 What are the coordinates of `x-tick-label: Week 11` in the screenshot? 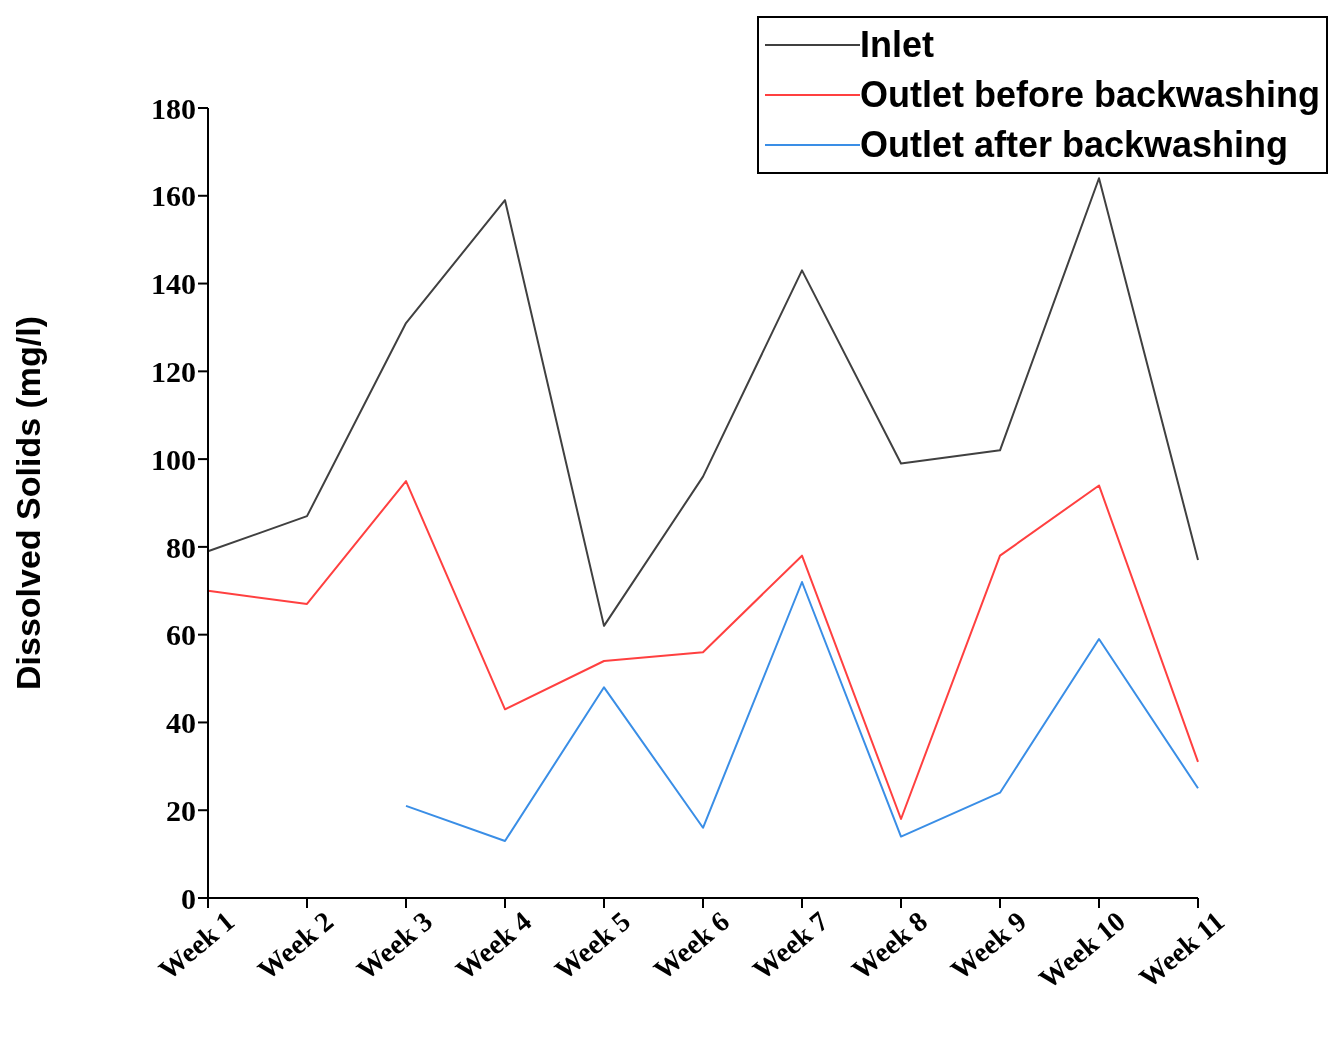 It's located at (1182, 949).